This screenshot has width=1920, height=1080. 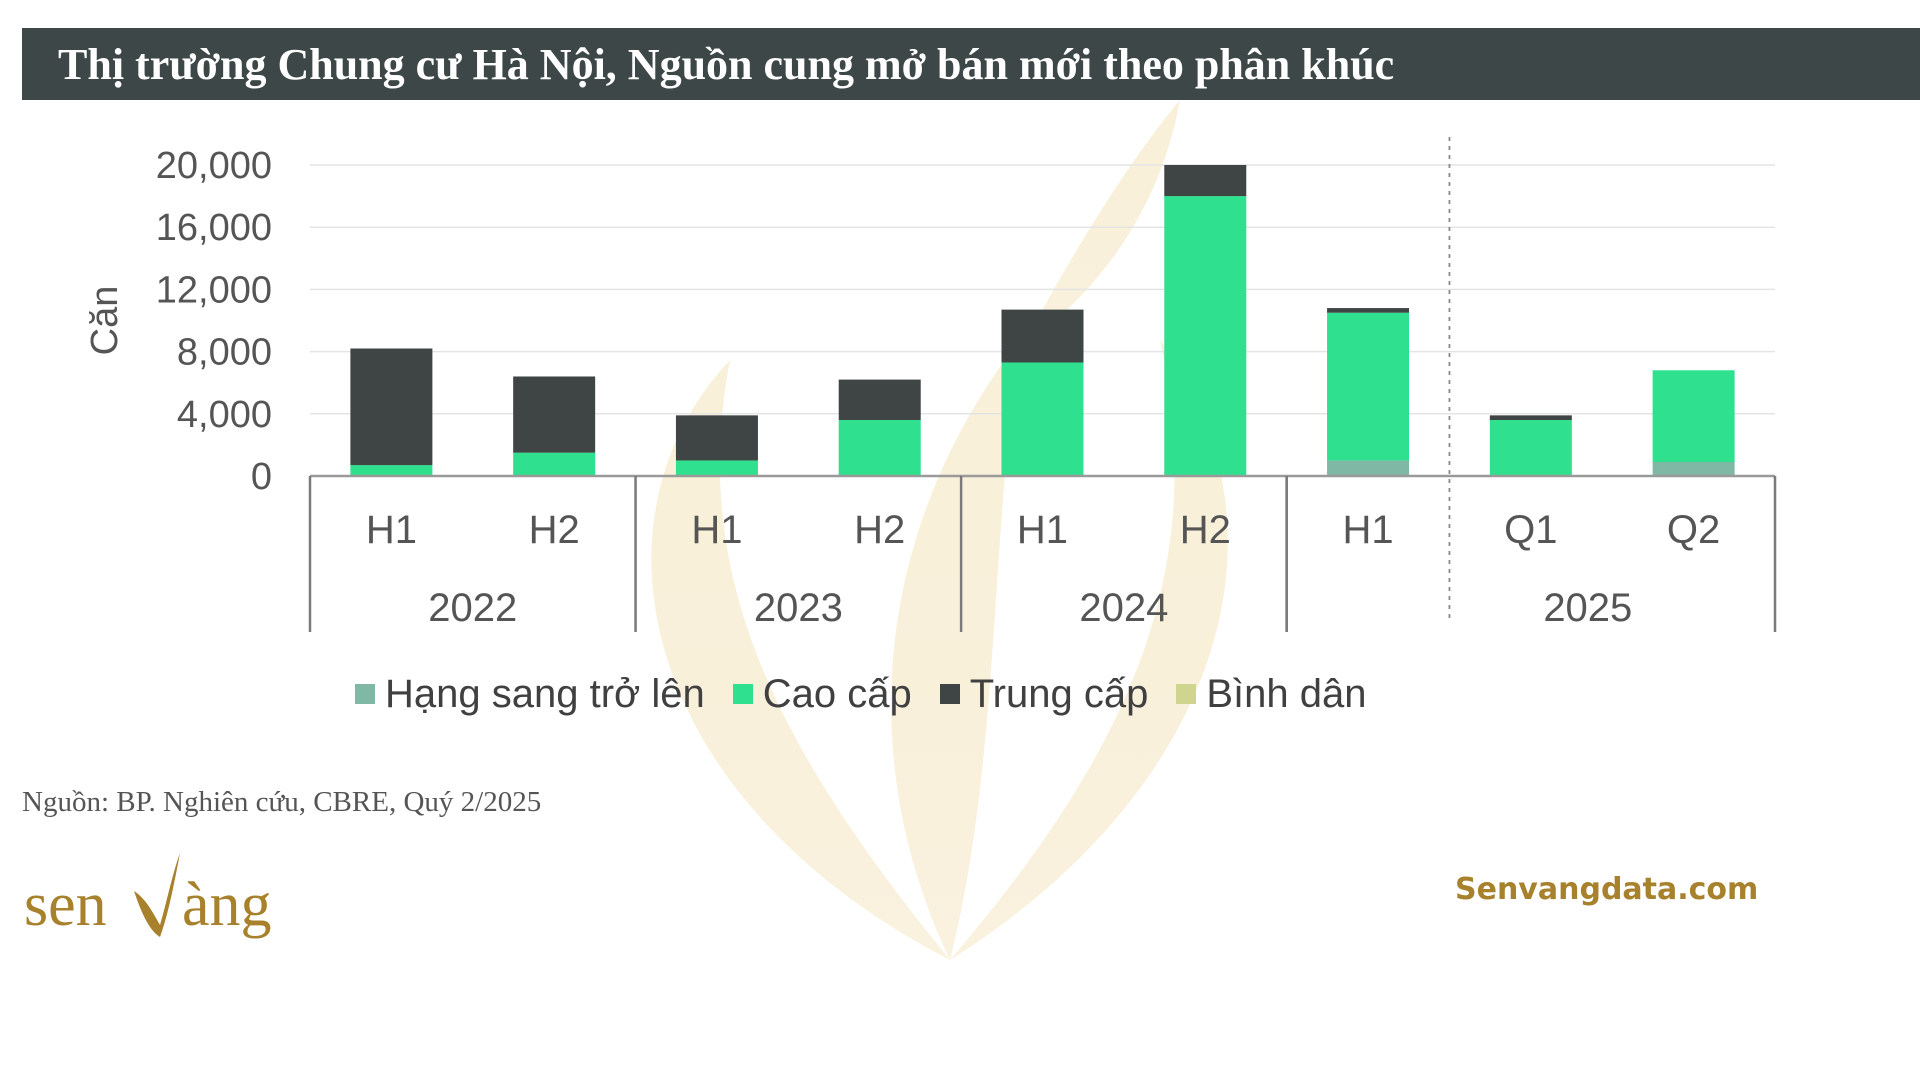 I want to click on y-tick-label: 12,000, so click(x=214, y=290).